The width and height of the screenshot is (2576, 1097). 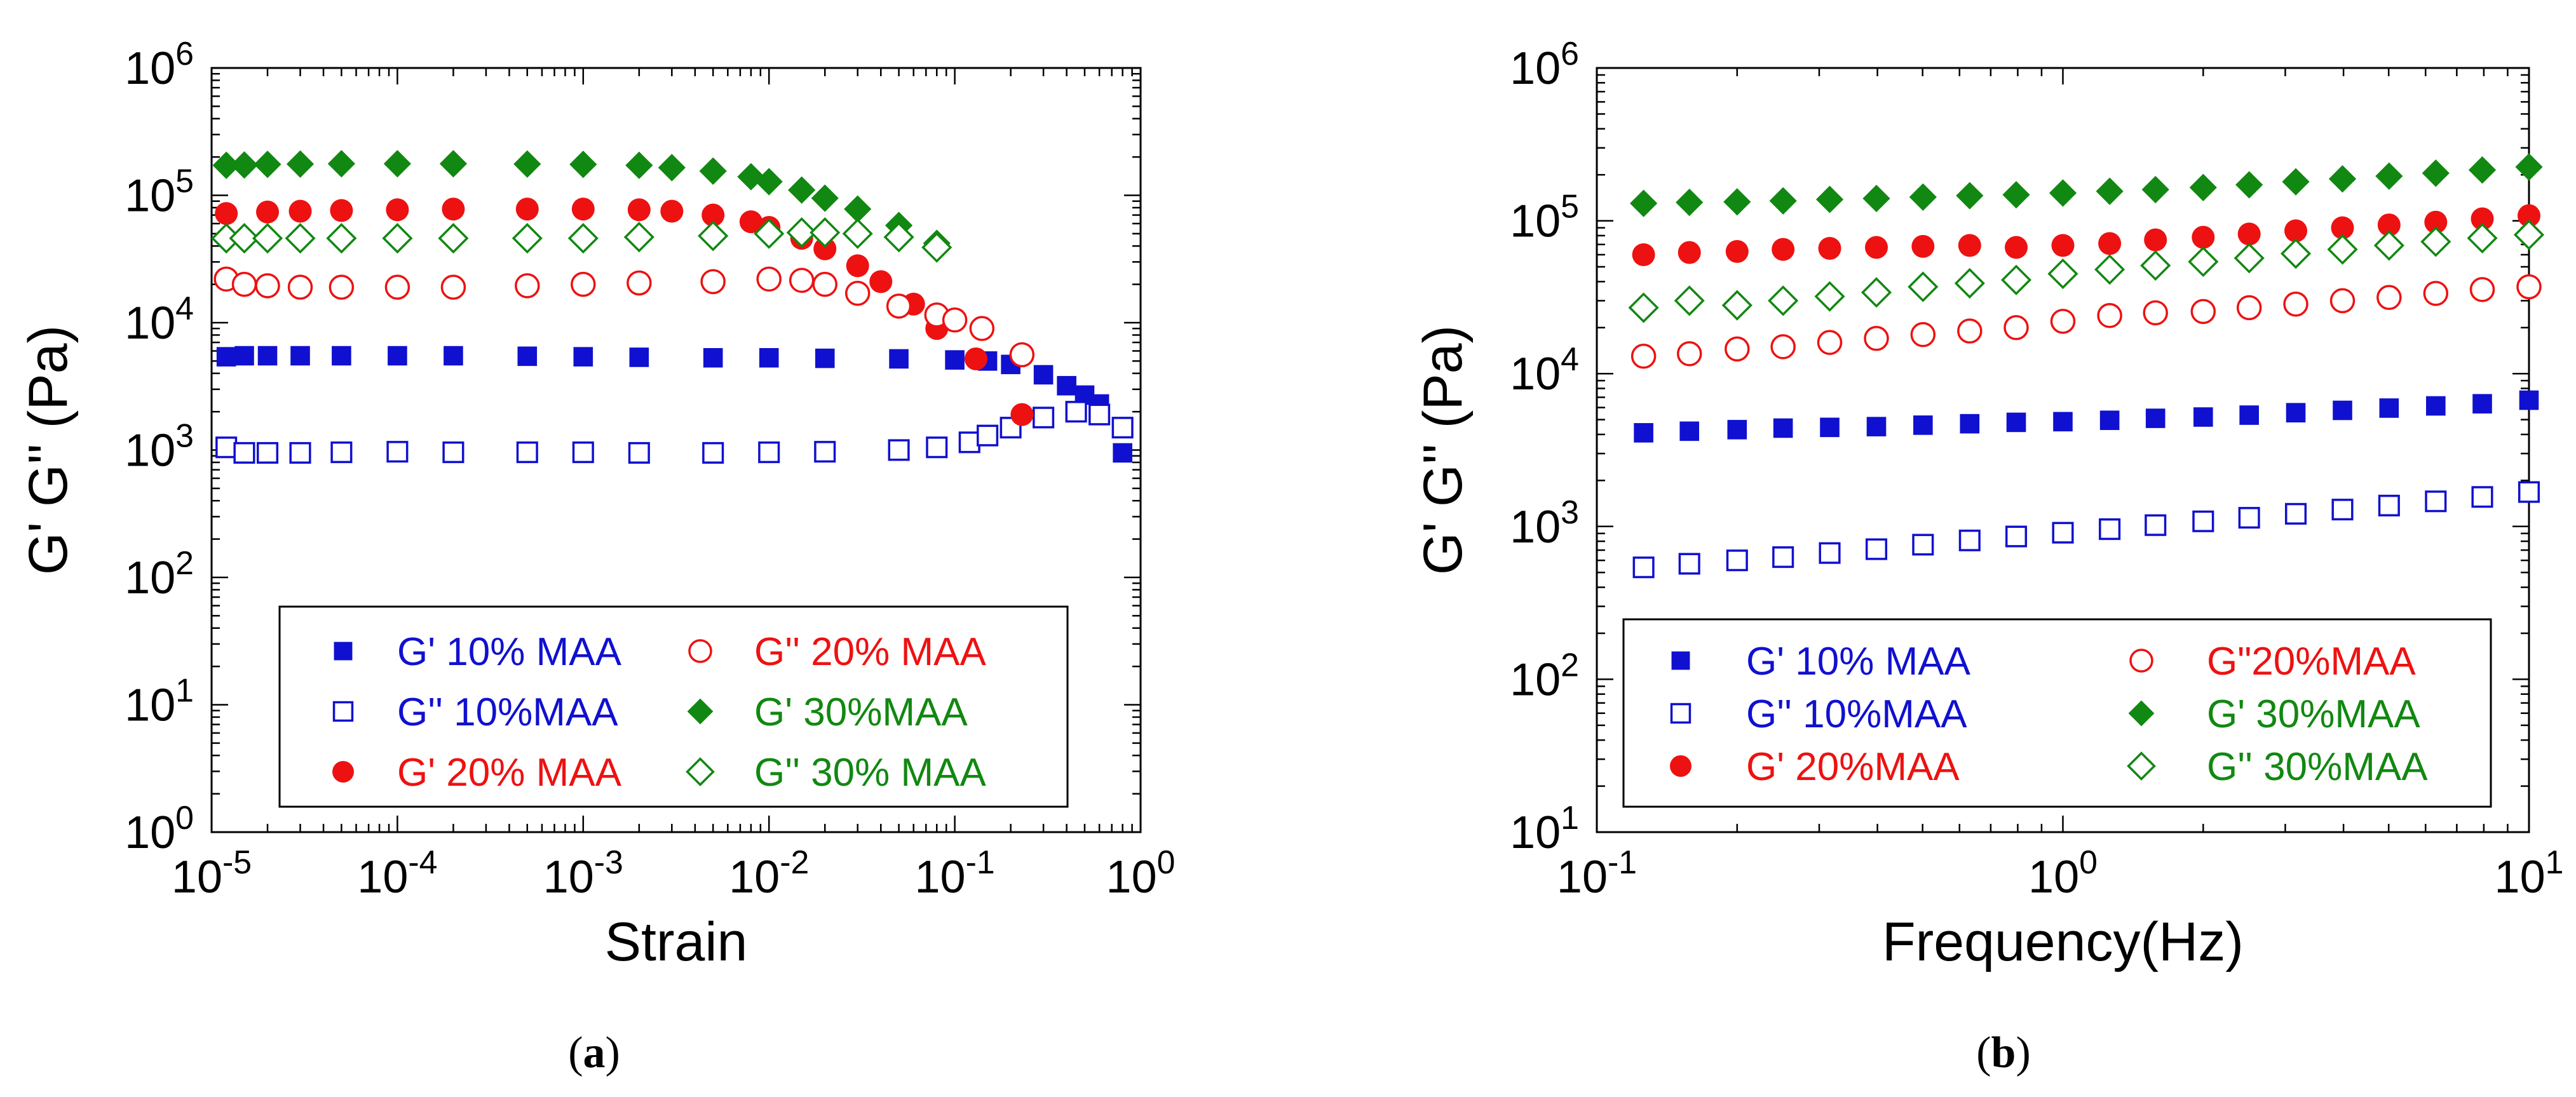 What do you see at coordinates (1856, 714) in the screenshot?
I see `legend-label: G'' 10%MAA` at bounding box center [1856, 714].